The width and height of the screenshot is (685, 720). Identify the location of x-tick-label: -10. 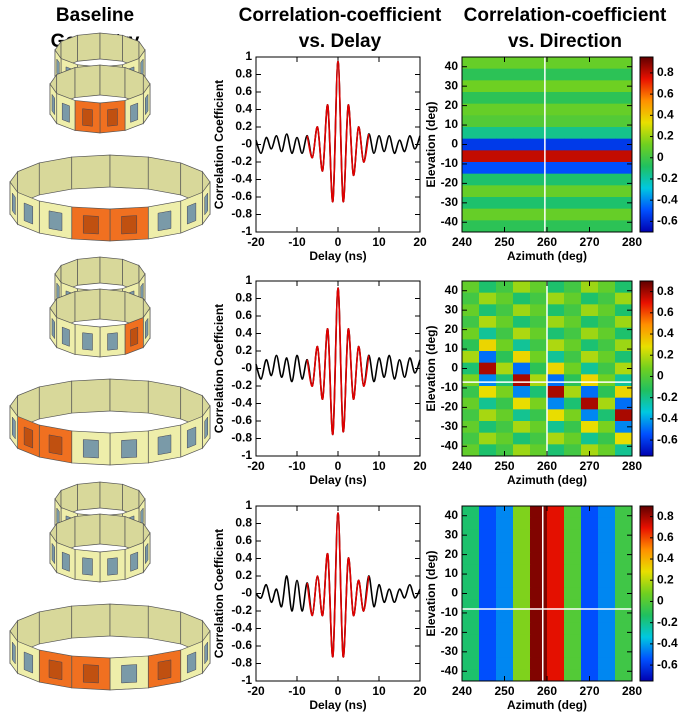
(297, 691).